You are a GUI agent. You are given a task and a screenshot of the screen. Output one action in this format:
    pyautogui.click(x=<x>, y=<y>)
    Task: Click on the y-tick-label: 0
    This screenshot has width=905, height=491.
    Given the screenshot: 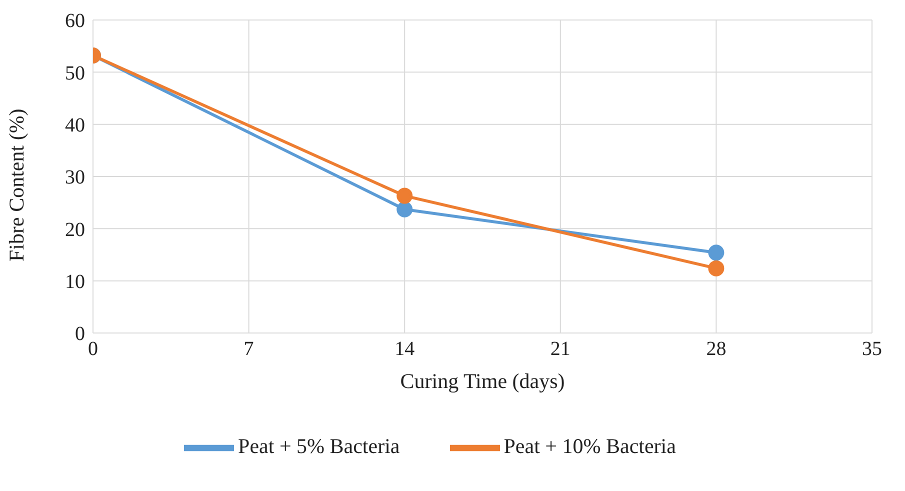 What is the action you would take?
    pyautogui.click(x=80, y=334)
    